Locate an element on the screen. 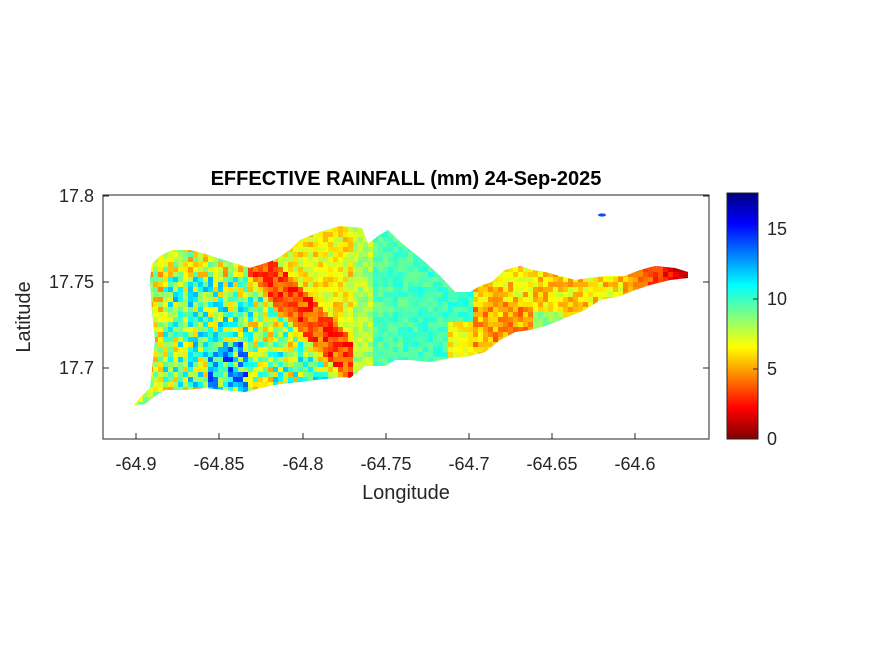 The image size is (875, 656). x-tick-label: -64.65 is located at coordinates (551, 464).